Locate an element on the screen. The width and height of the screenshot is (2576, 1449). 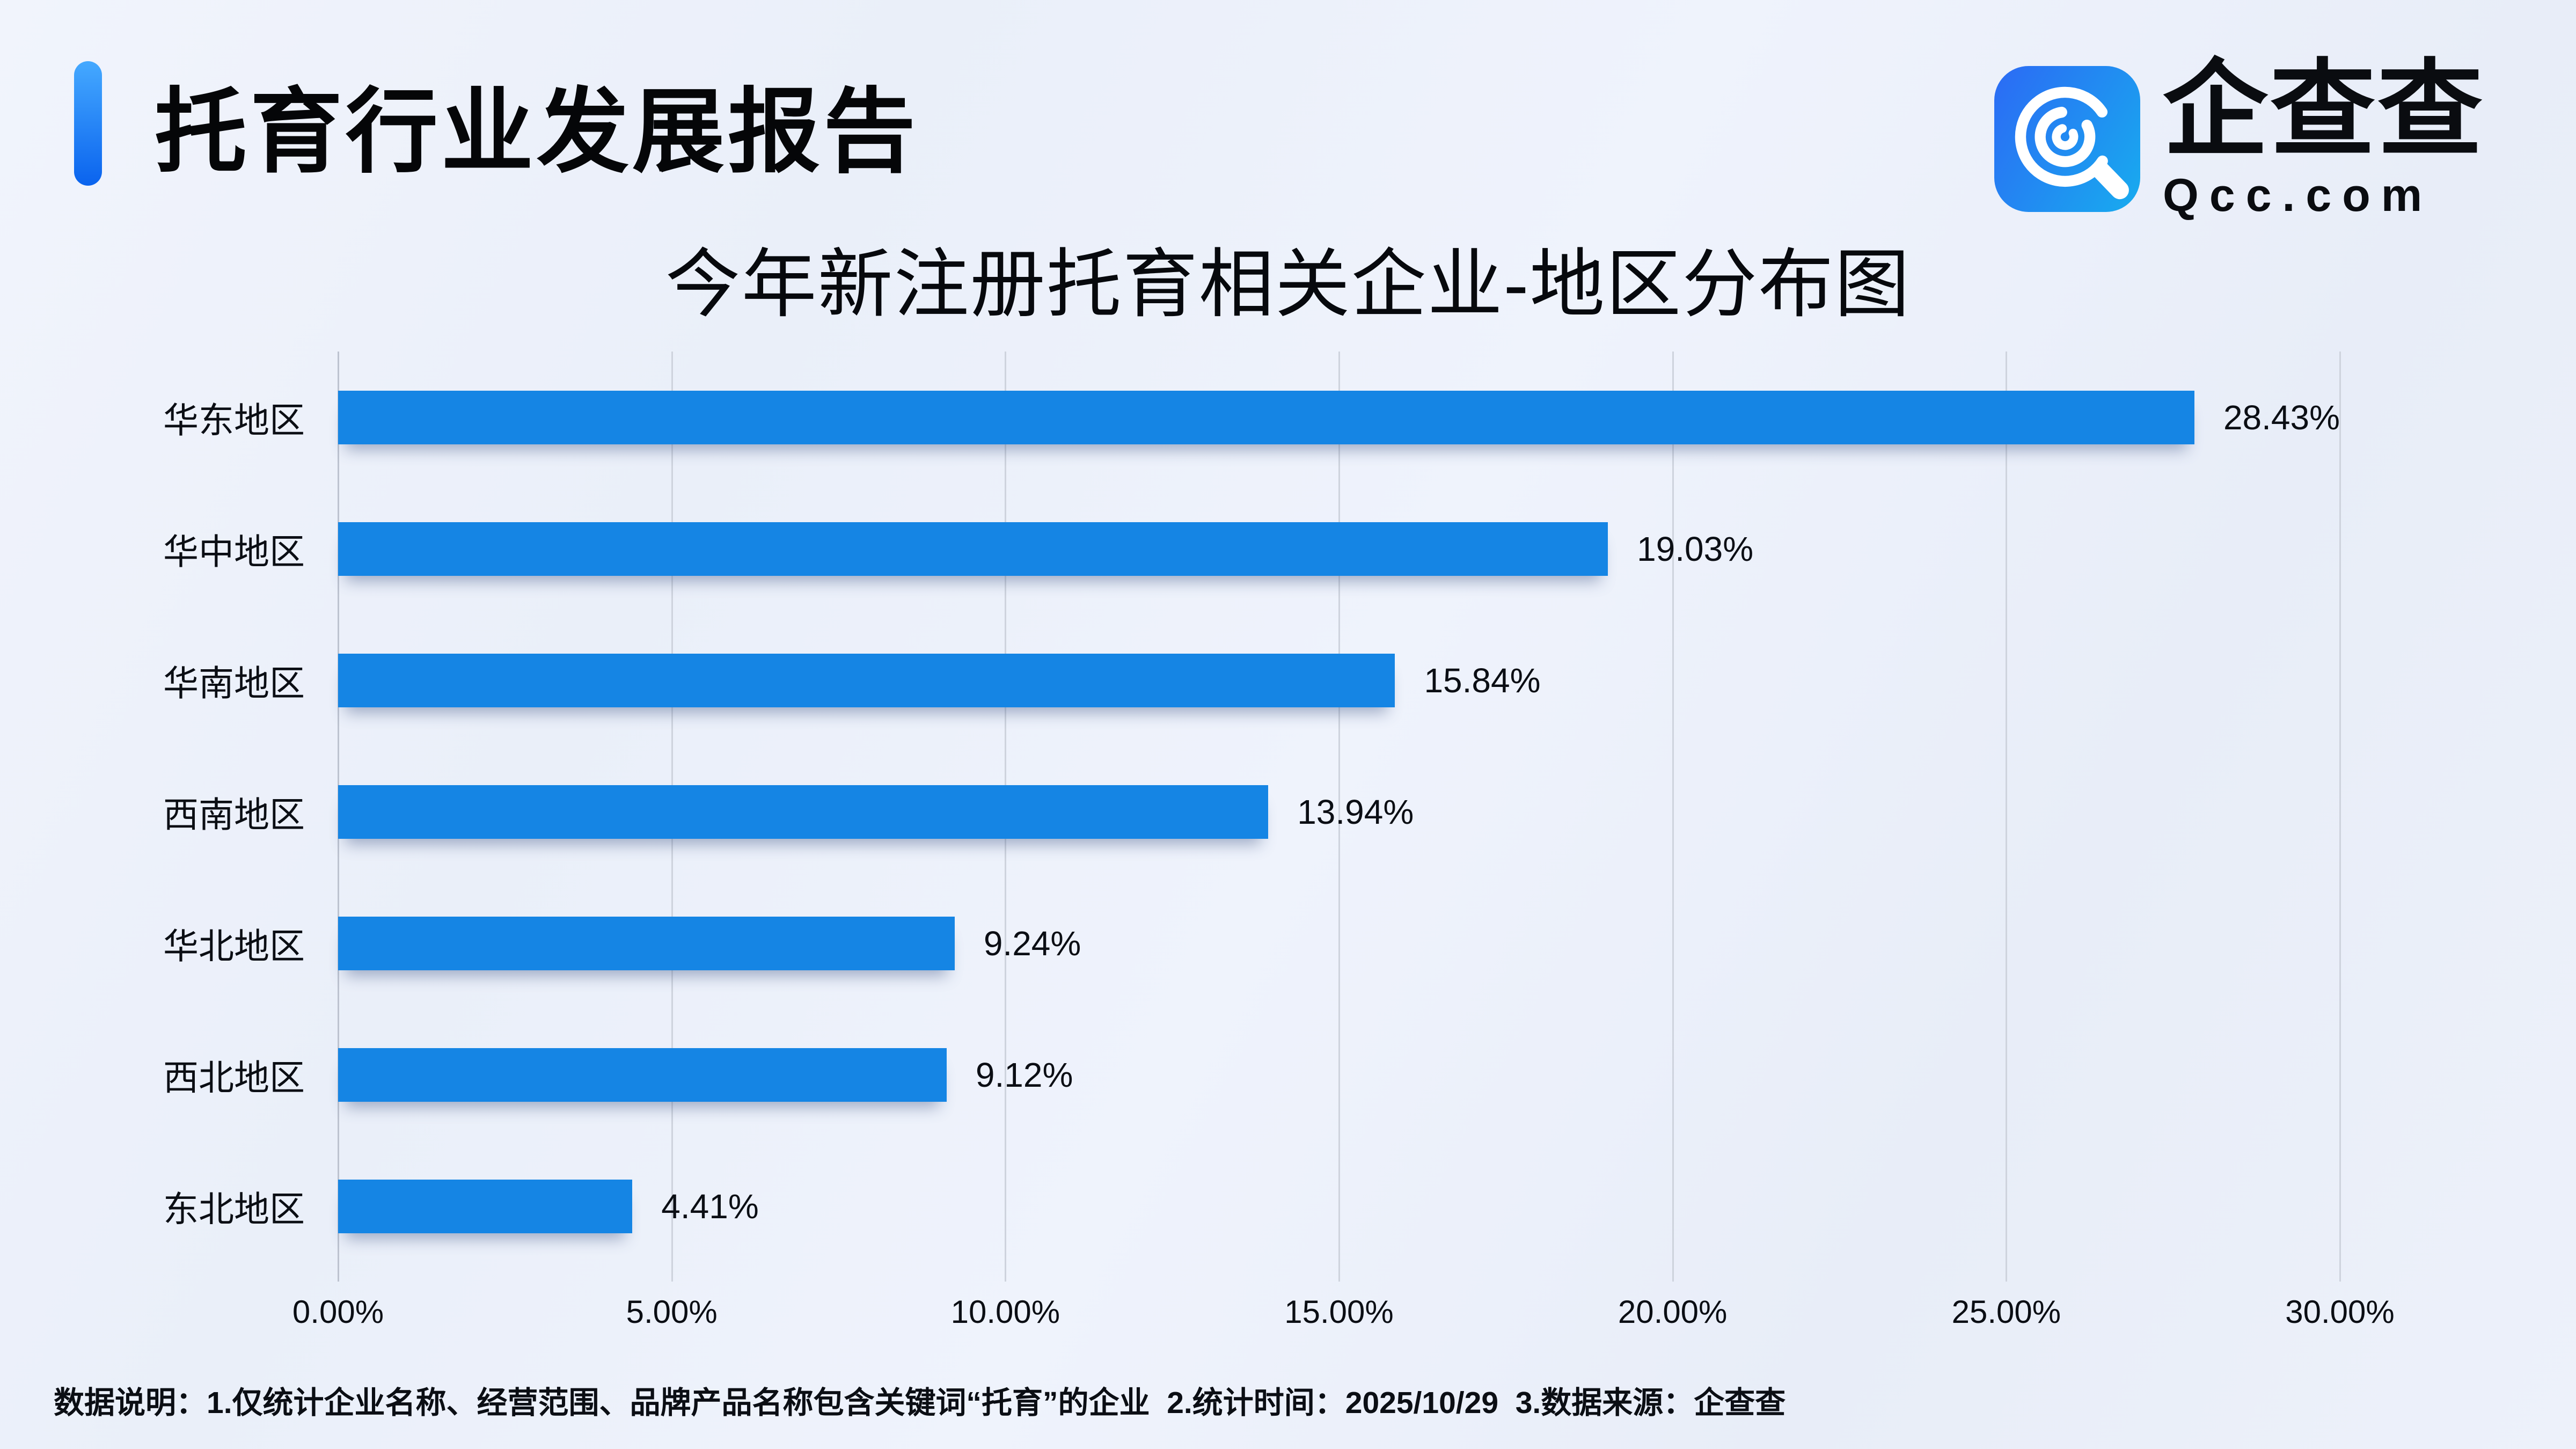
bar-华东地区 is located at coordinates (1266, 417).